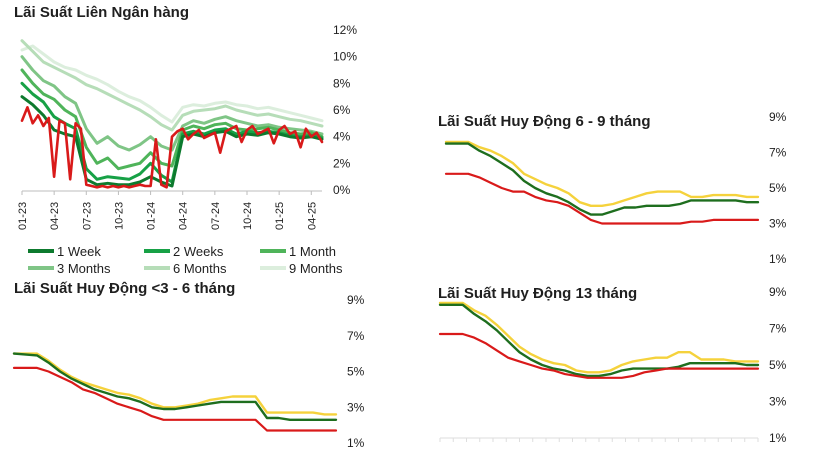  What do you see at coordinates (356, 300) in the screenshot?
I see `deposit-3-6-ytick-label: 9%` at bounding box center [356, 300].